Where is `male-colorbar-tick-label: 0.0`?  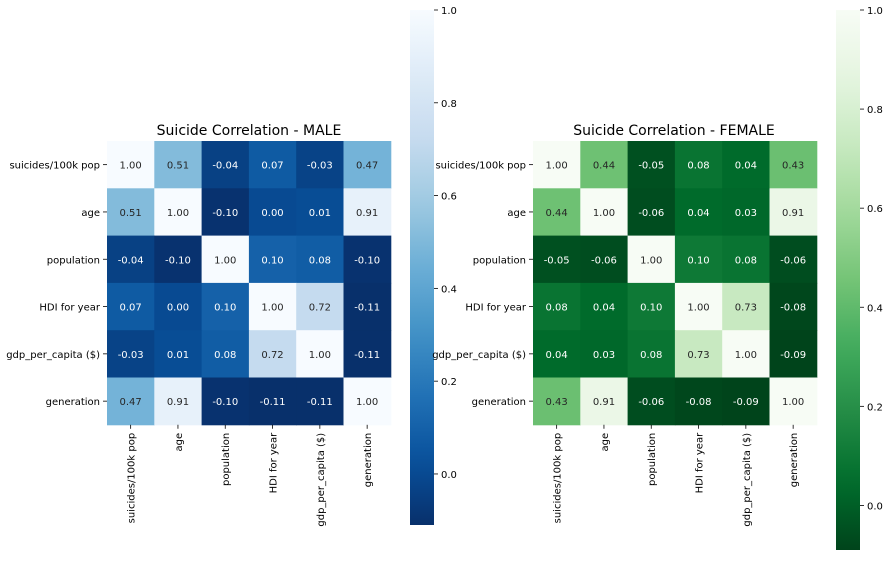 male-colorbar-tick-label: 0.0 is located at coordinates (449, 475).